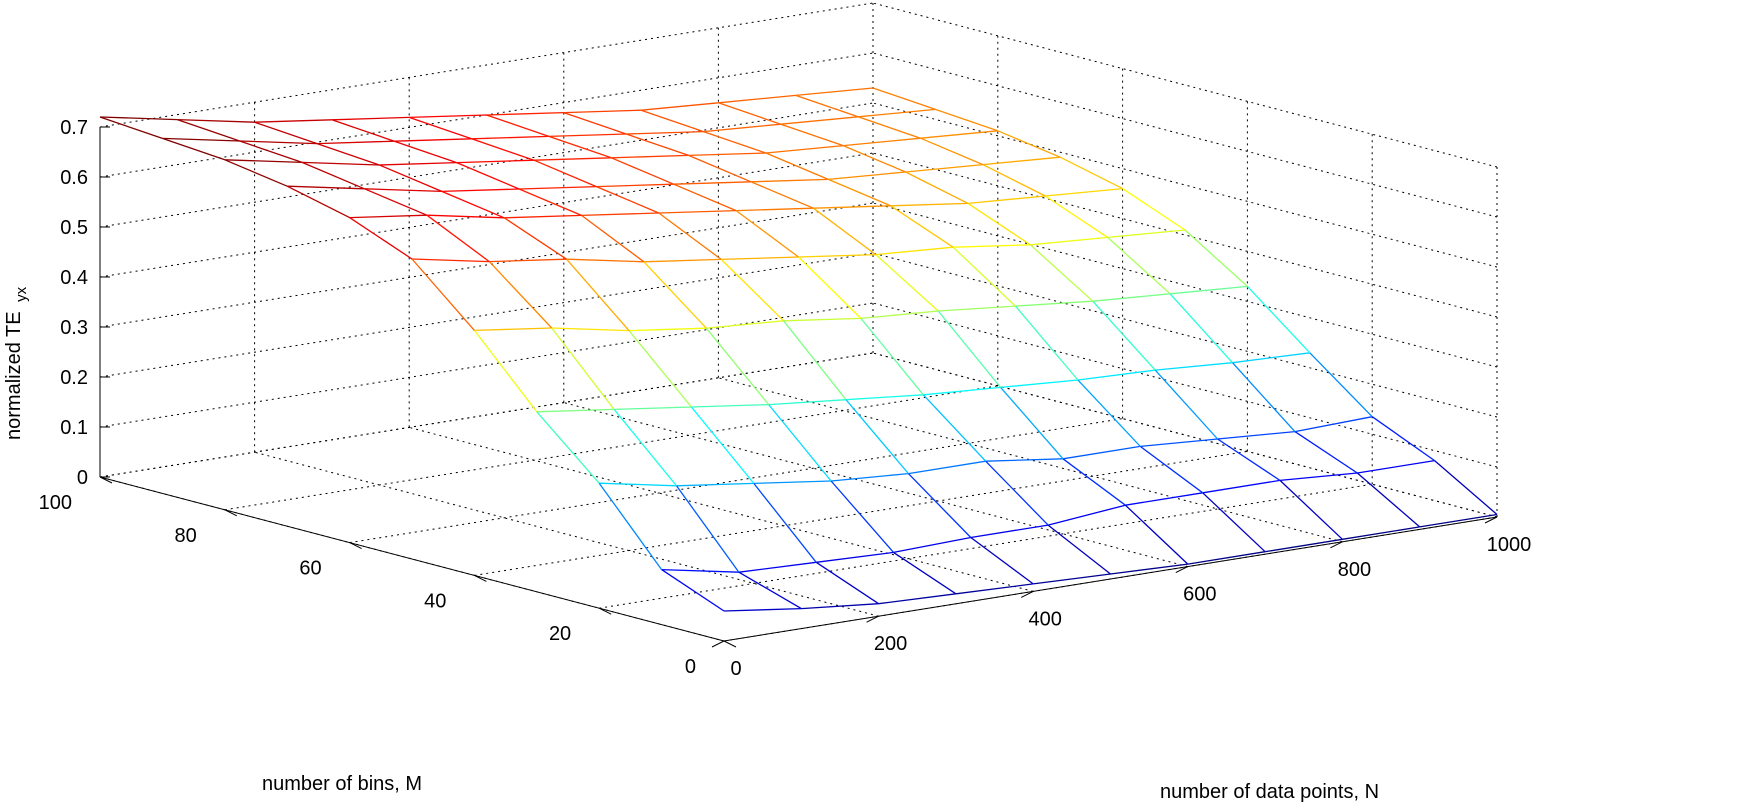 The height and width of the screenshot is (806, 1752). I want to click on svg-text: normalized TE yx, so click(16, 363).